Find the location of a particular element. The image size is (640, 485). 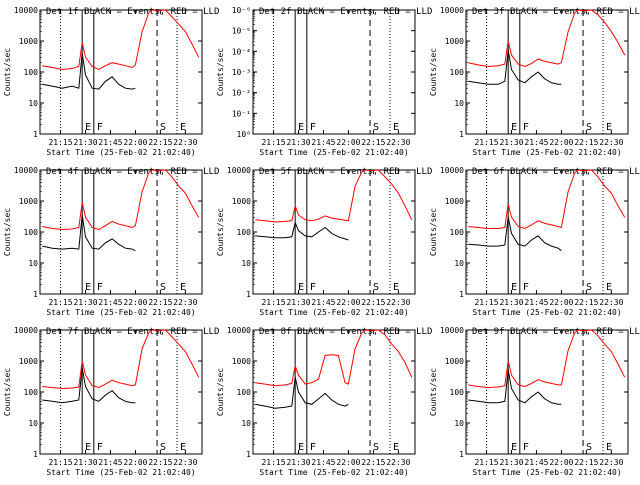

panel-title: Det 2f BLACK = Events, RED = LLD is located at coordinates (345, 12).